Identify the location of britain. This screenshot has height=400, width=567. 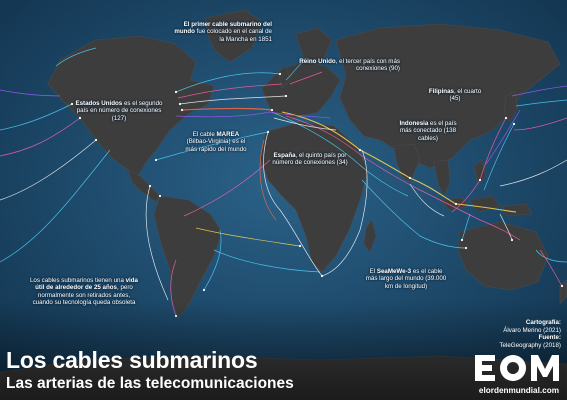
(284, 77).